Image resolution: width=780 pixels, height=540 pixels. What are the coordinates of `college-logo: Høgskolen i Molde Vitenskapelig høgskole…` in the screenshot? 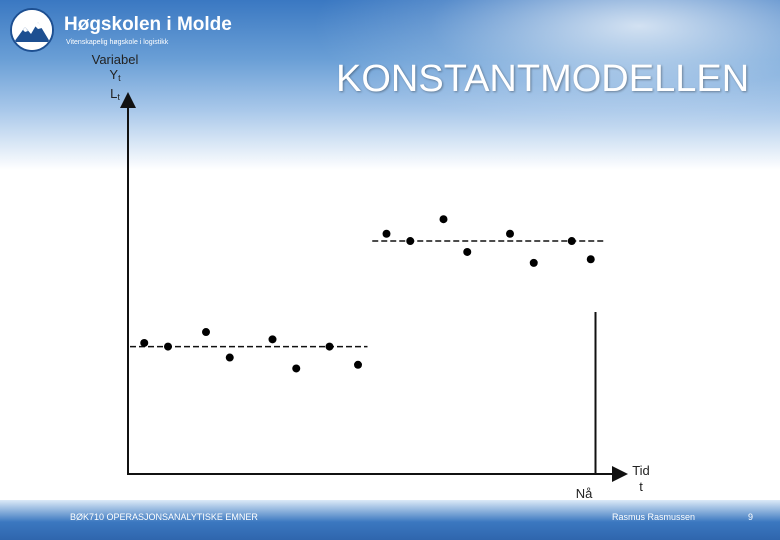 It's located at (125, 31).